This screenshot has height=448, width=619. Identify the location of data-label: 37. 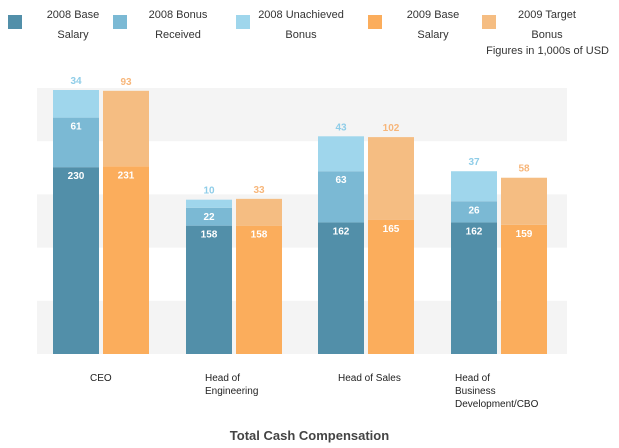
(474, 162).